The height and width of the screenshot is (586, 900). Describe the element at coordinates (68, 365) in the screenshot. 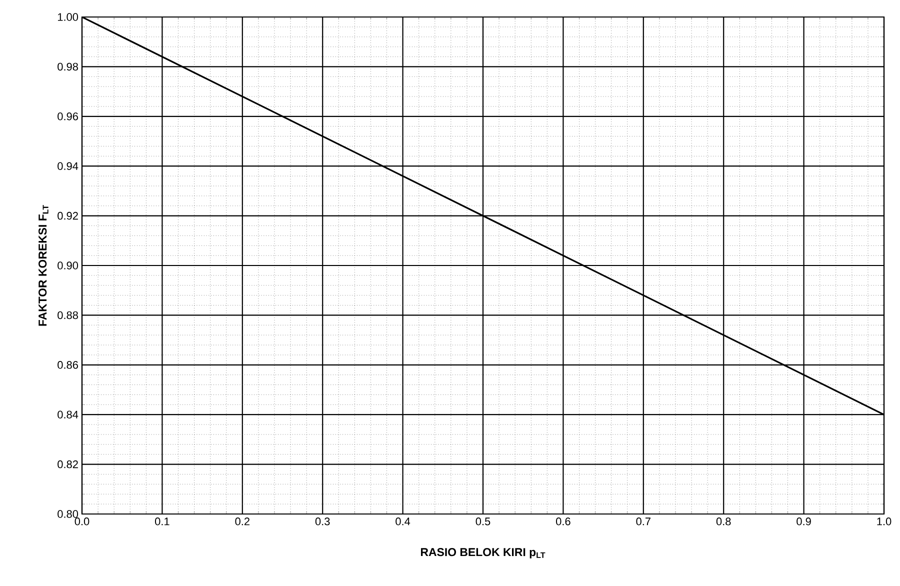

I see `y-tick-label: 0.86` at that location.